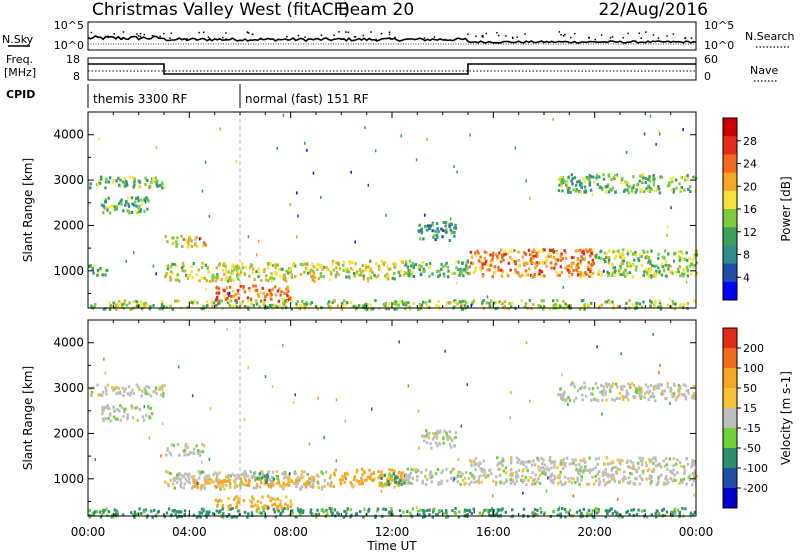 The height and width of the screenshot is (554, 800). I want to click on colorbar-swatch, so click(730, 358).